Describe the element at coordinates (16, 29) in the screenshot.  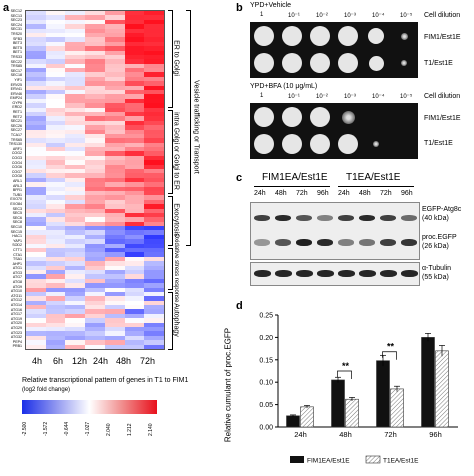
I see `gene-label: SEC31` at that location.